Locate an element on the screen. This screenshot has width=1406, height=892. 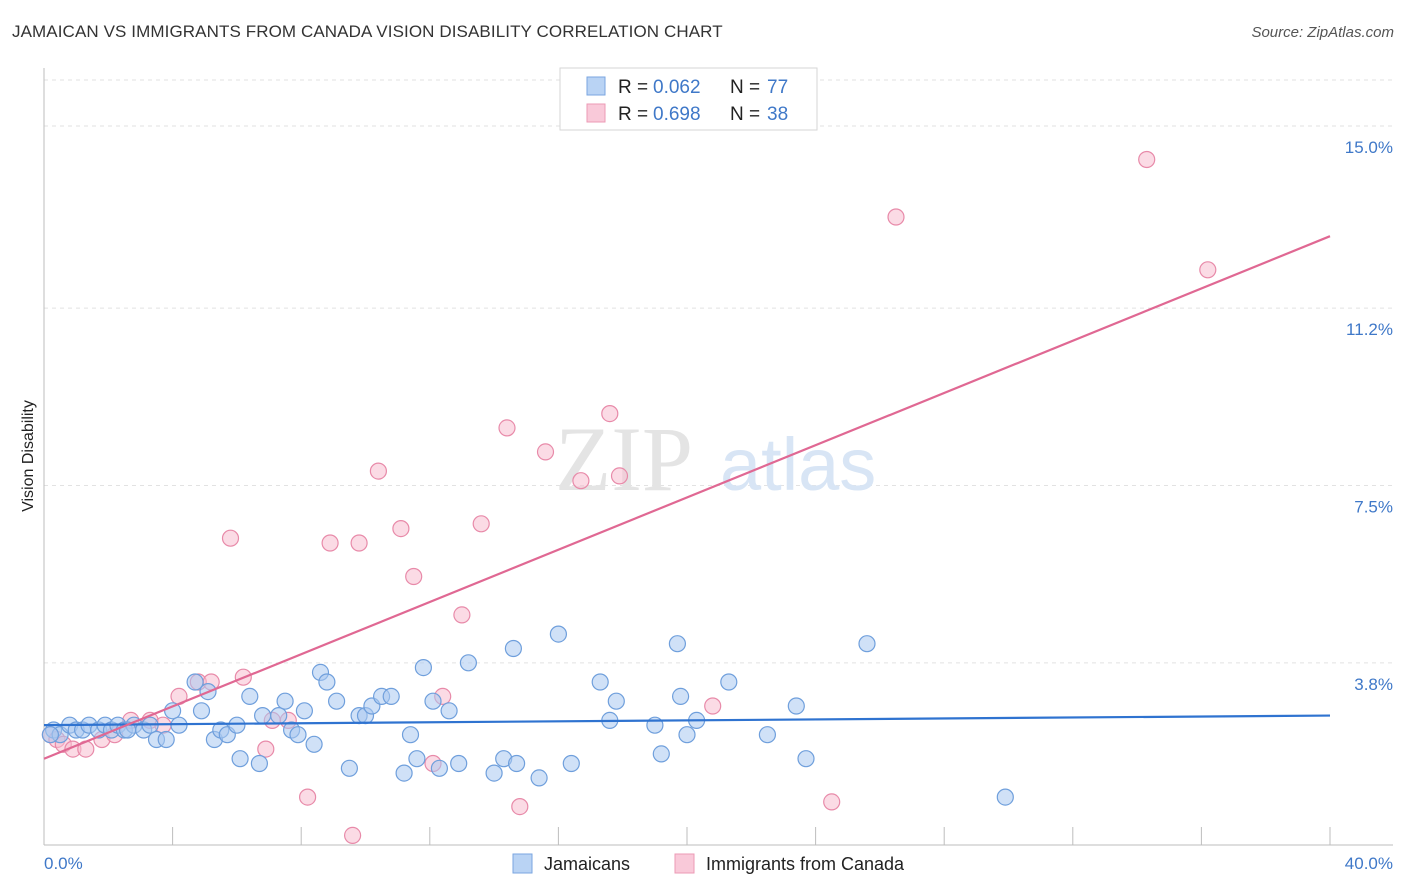
bottom-legend-swatch-pink is located at coordinates (684, 863).